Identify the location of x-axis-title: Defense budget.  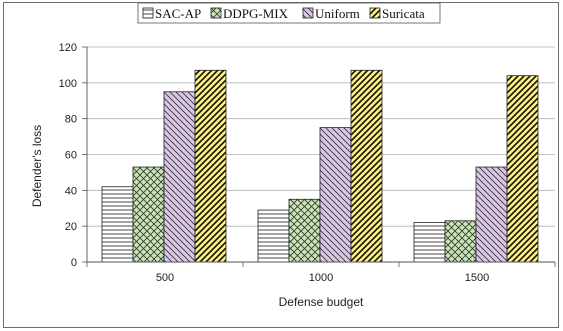
(321, 302).